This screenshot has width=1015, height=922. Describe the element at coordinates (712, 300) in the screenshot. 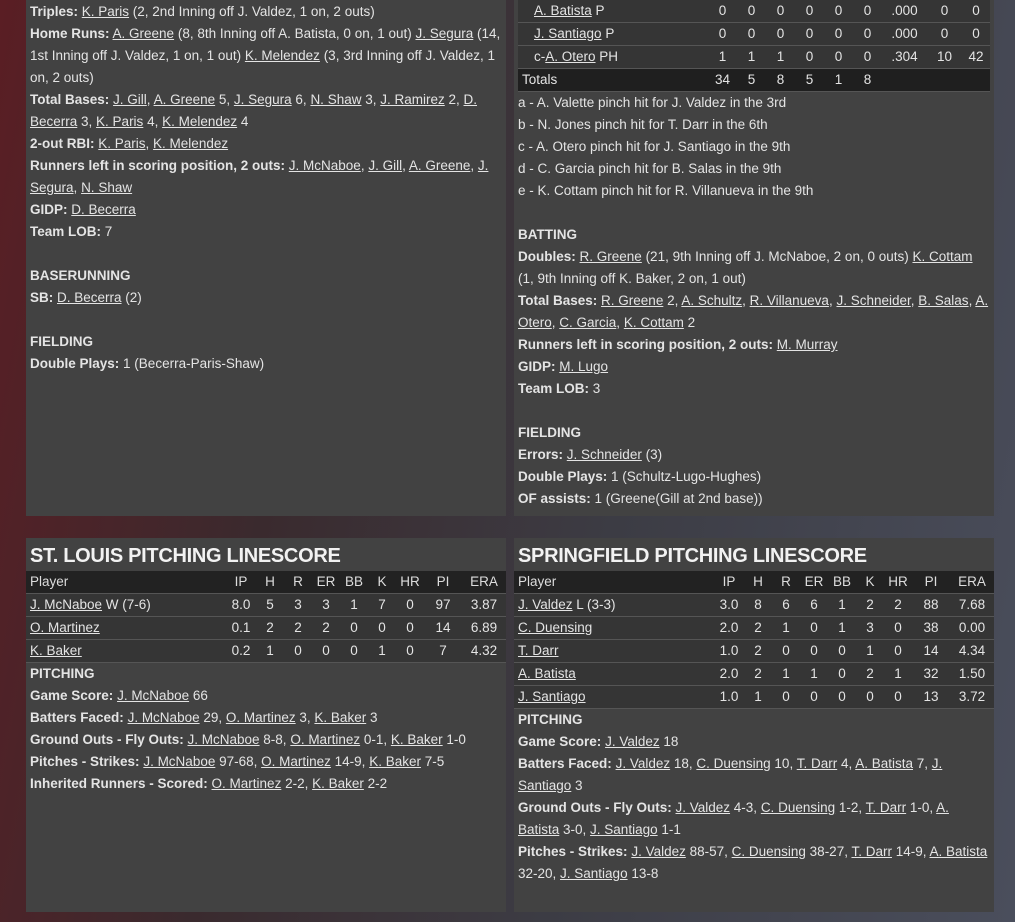

I see `player-link: A. Schultz` at that location.